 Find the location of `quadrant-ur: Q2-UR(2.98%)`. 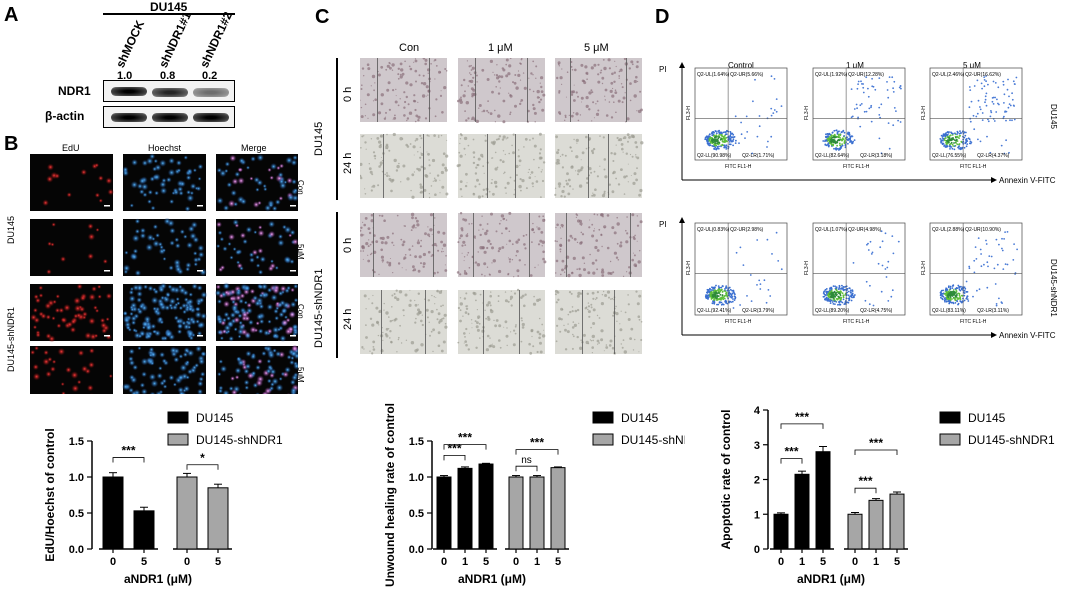

quadrant-ur: Q2-UR(2.98%) is located at coordinates (746, 230).